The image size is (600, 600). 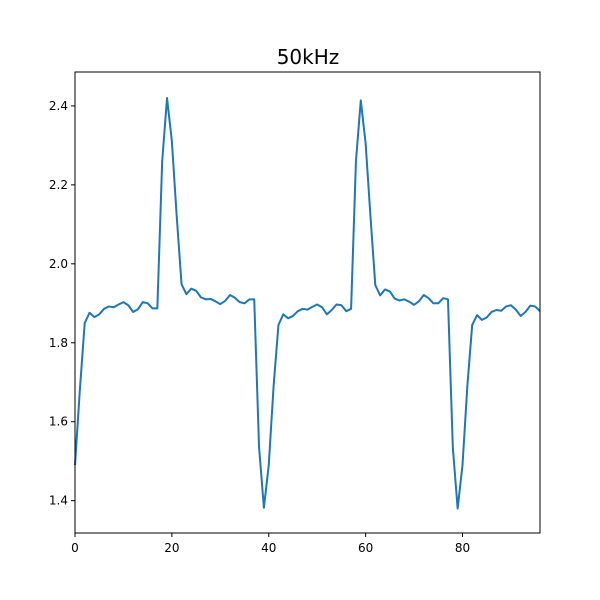 I want to click on y-tick-label: 2.4, so click(x=58, y=106).